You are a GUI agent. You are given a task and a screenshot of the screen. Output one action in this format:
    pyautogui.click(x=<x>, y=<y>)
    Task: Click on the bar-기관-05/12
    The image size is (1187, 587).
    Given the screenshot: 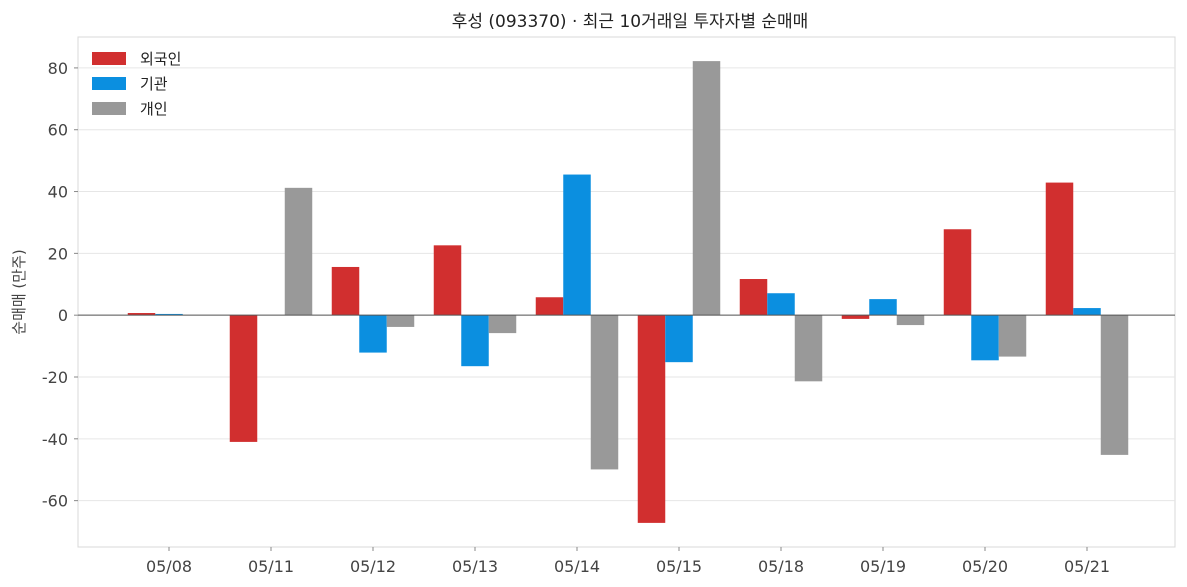 What is the action you would take?
    pyautogui.click(x=373, y=334)
    